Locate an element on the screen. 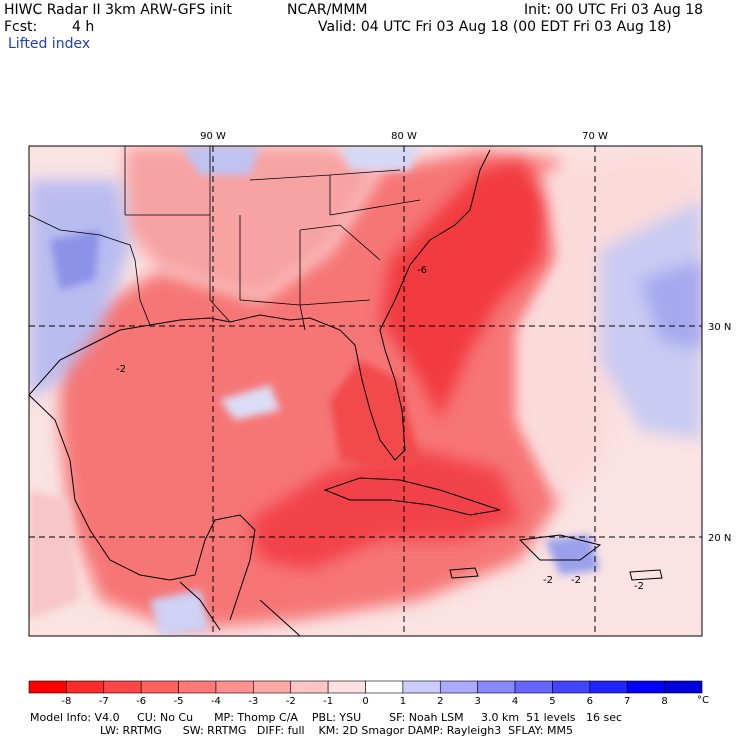 This screenshot has height=740, width=740. cuba-coast is located at coordinates (412, 496).